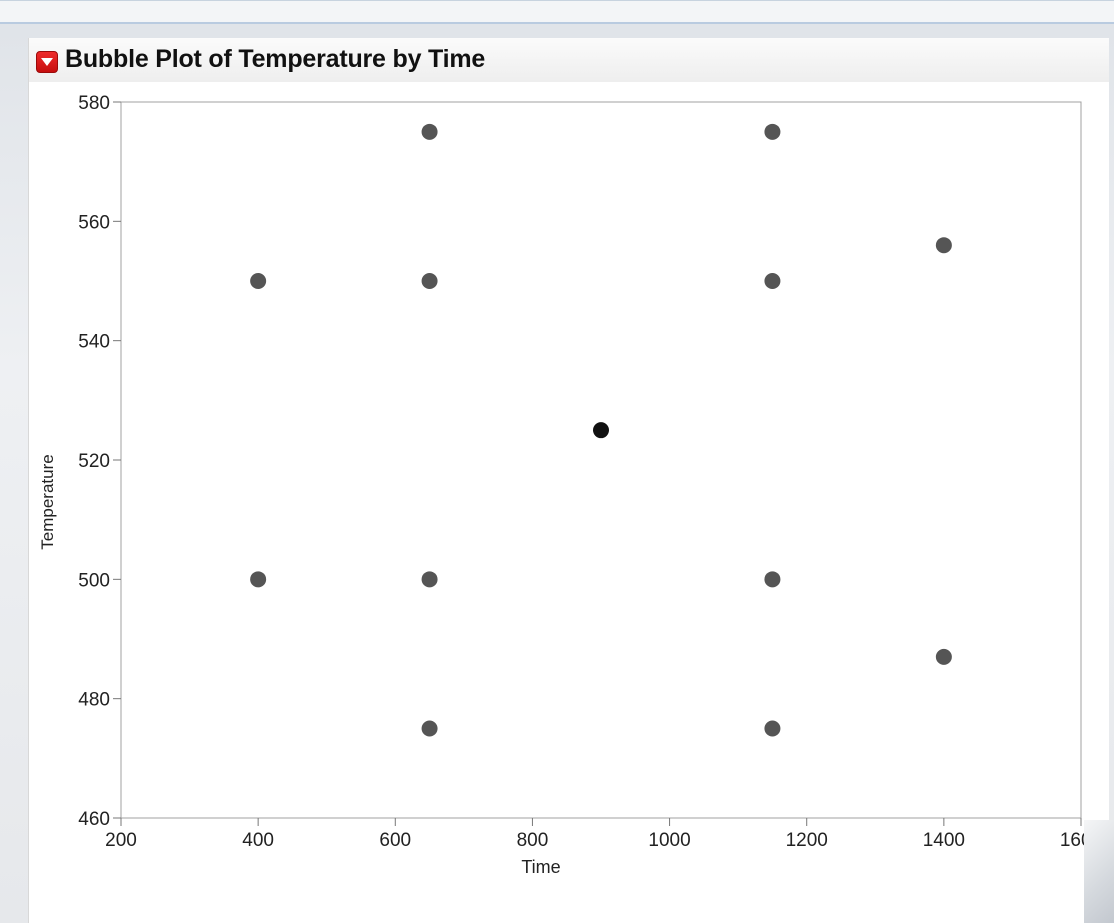 The width and height of the screenshot is (1114, 923). Describe the element at coordinates (807, 840) in the screenshot. I see `x-tick-label: 1200` at that location.